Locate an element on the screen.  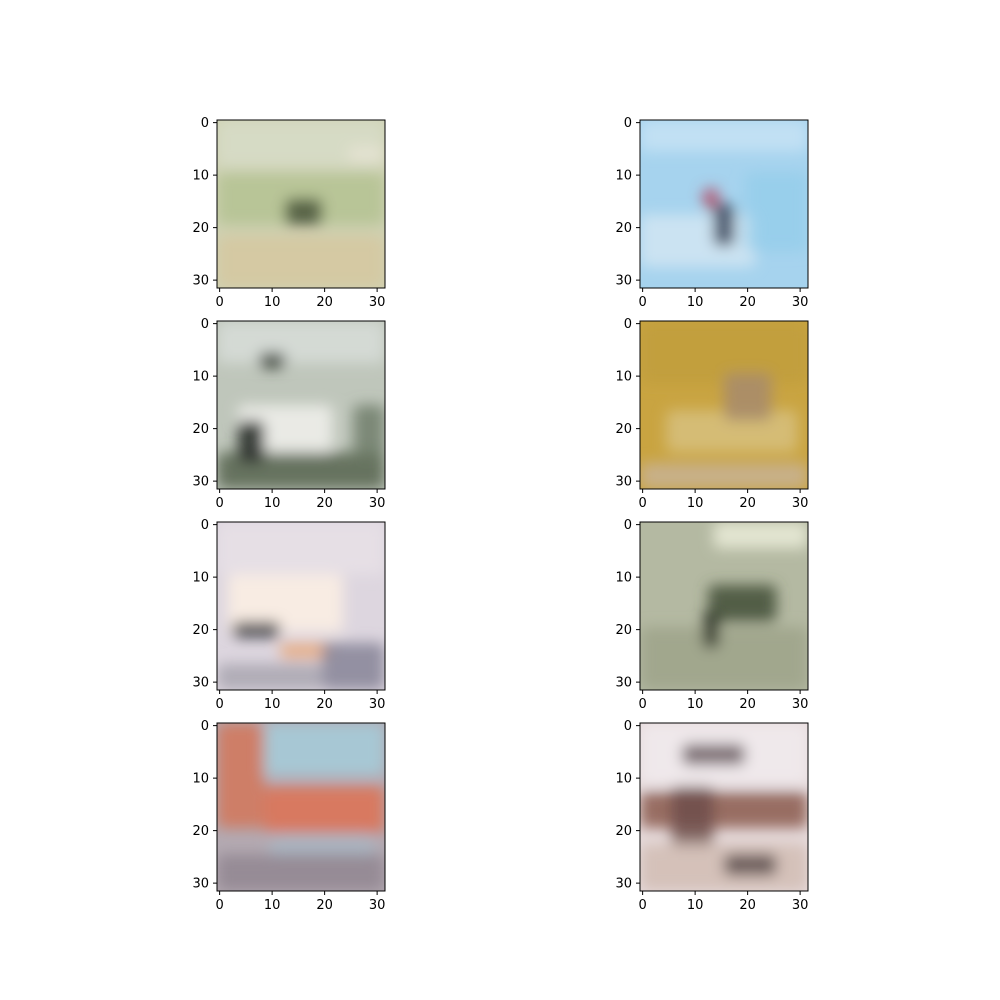
panel-7: 0 0 10 10 20 20 30 30 is located at coordinates (289, 816).